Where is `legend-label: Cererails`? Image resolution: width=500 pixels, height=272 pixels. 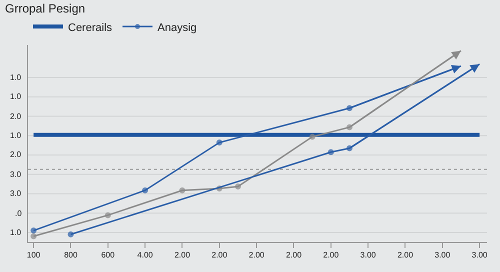
legend-label: Cererails is located at coordinates (90, 28).